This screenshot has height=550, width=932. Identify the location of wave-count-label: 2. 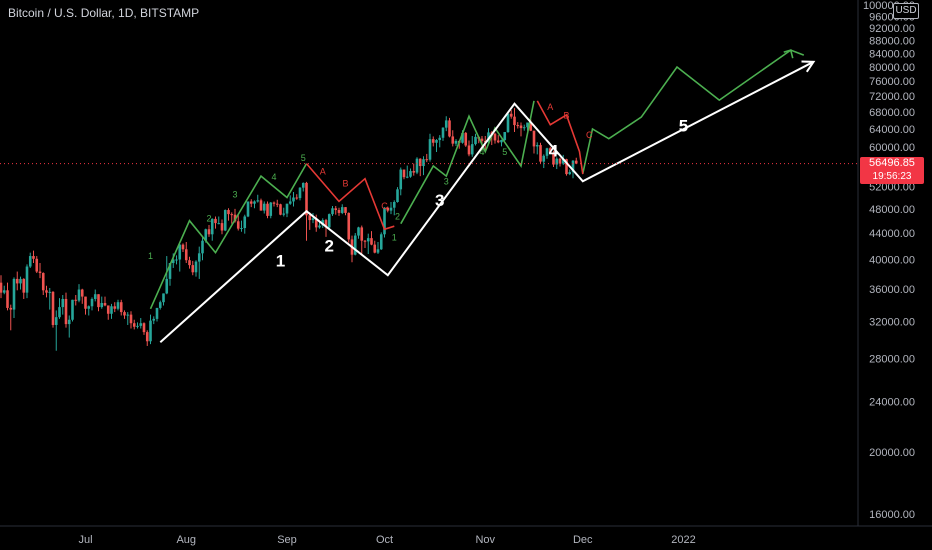
(208, 218).